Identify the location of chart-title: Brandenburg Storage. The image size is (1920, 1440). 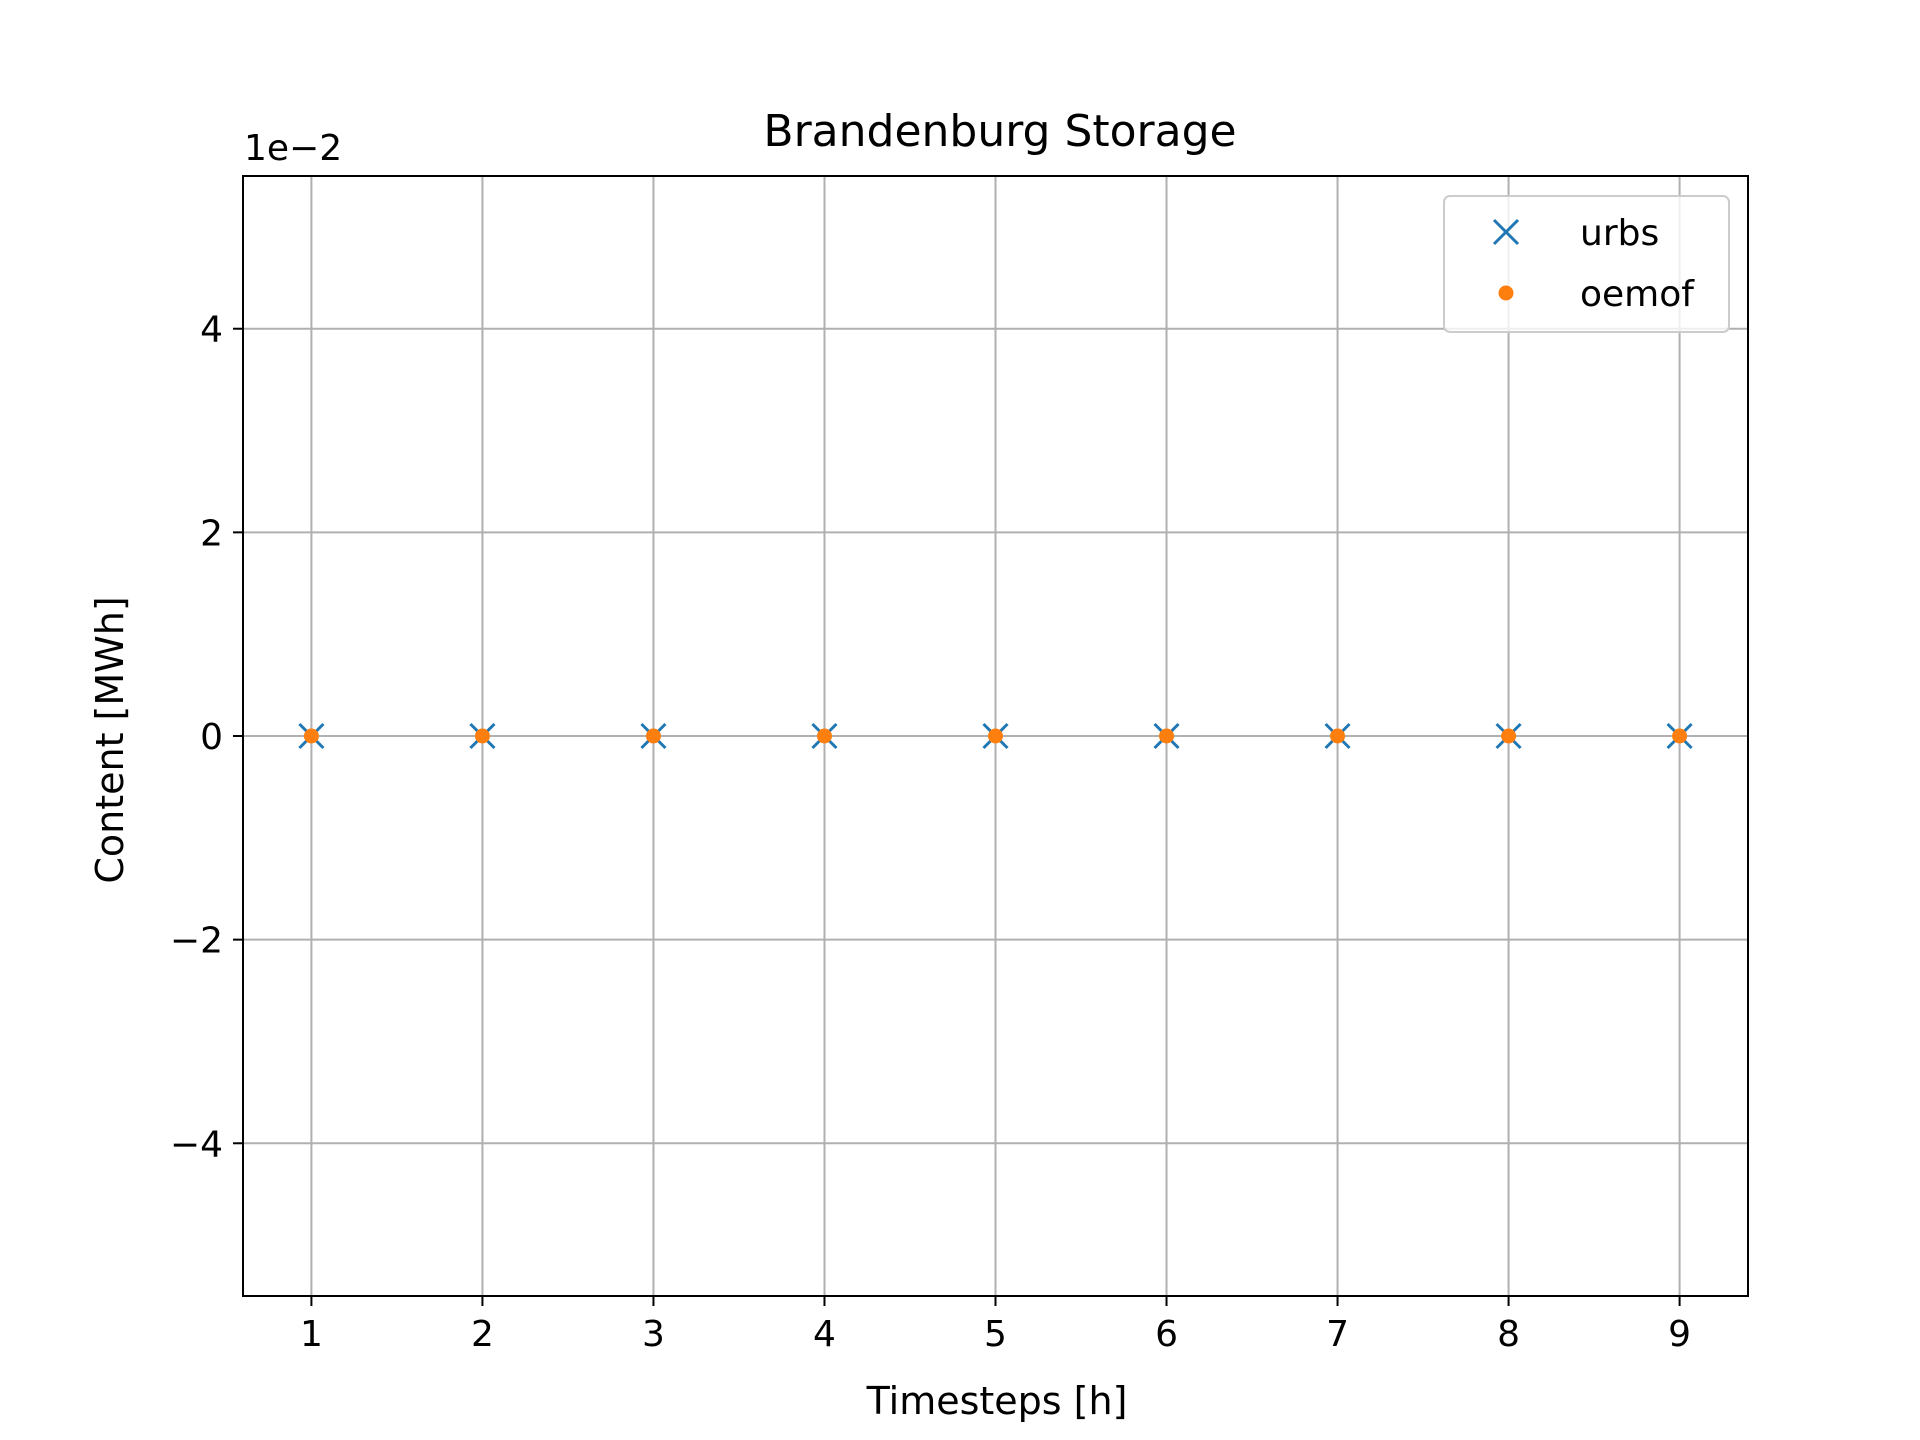
(999, 131).